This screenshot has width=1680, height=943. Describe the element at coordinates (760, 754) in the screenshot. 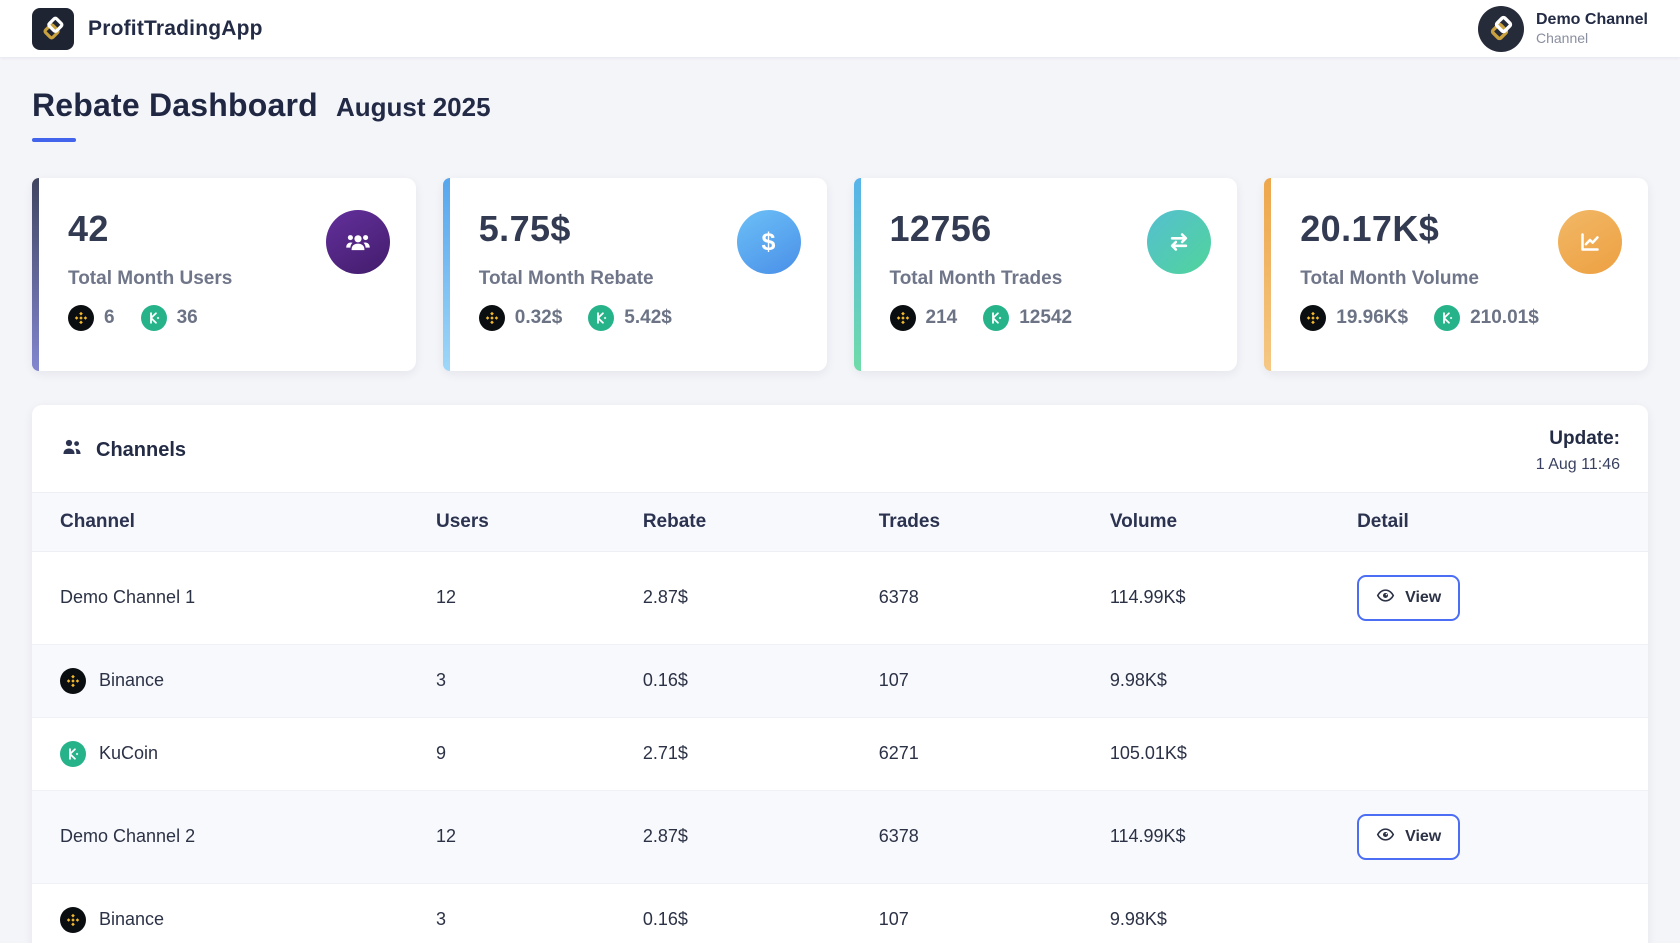

I see `rebate-cell: 2.71$` at that location.